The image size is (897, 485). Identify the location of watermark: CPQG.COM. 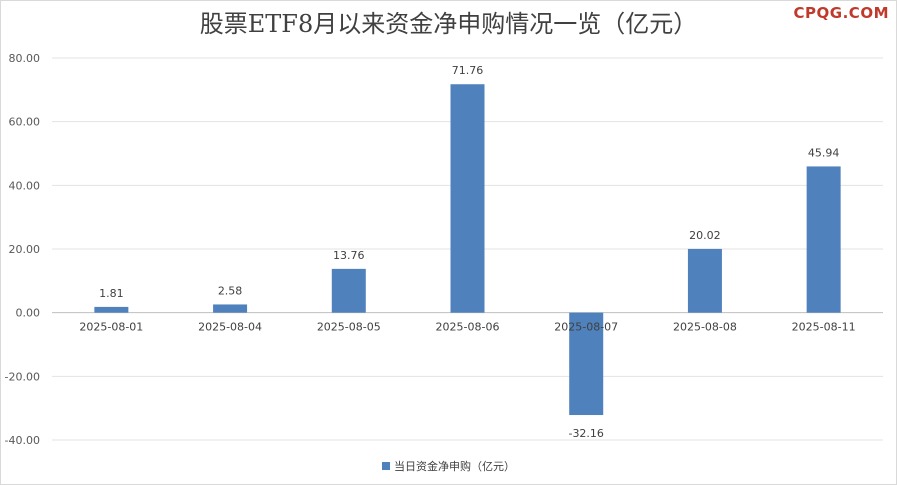
(841, 13).